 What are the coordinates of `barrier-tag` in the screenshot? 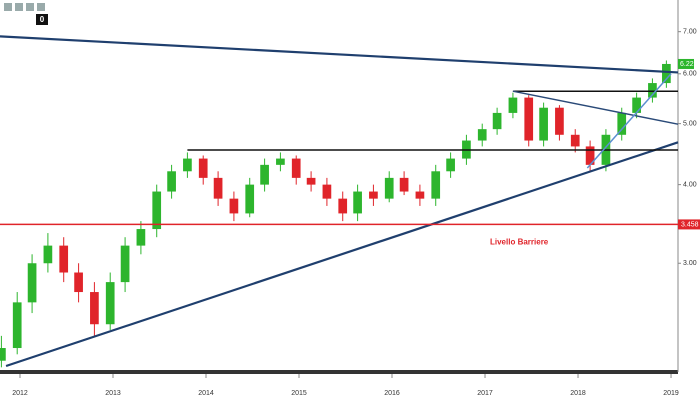 It's located at (689, 224).